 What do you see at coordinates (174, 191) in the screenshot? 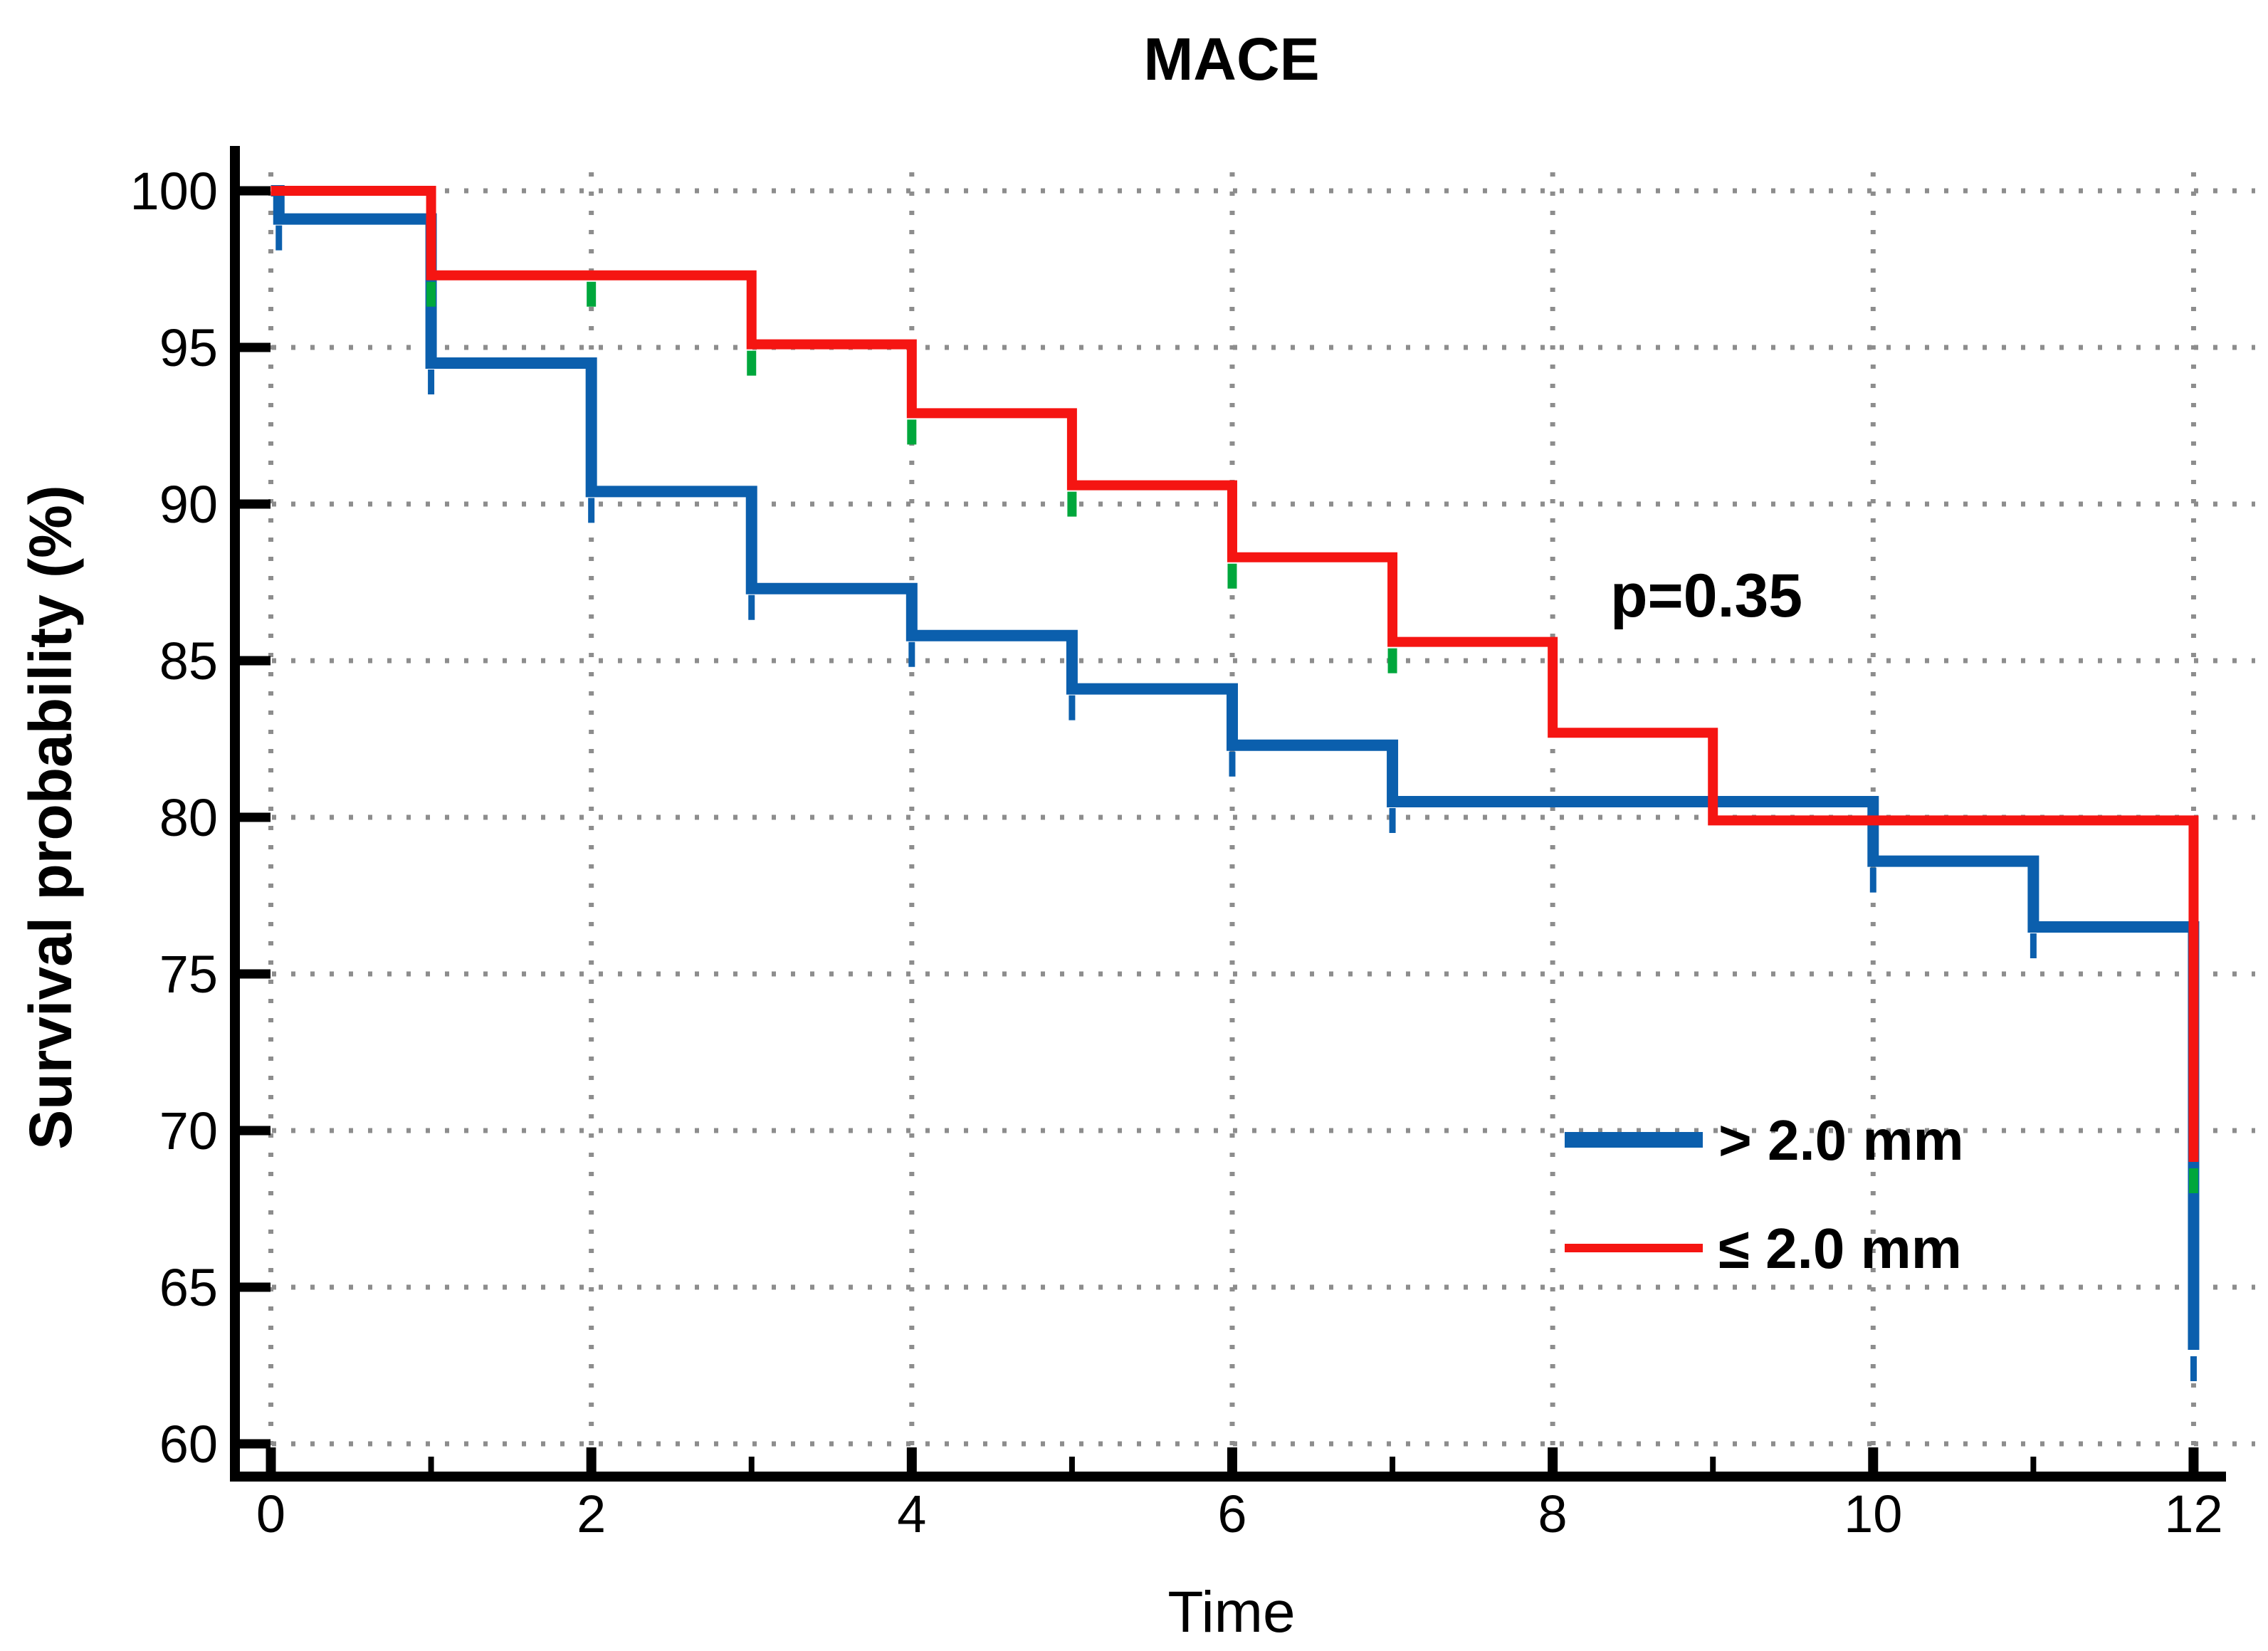
I see `y-tick-label: 100` at bounding box center [174, 191].